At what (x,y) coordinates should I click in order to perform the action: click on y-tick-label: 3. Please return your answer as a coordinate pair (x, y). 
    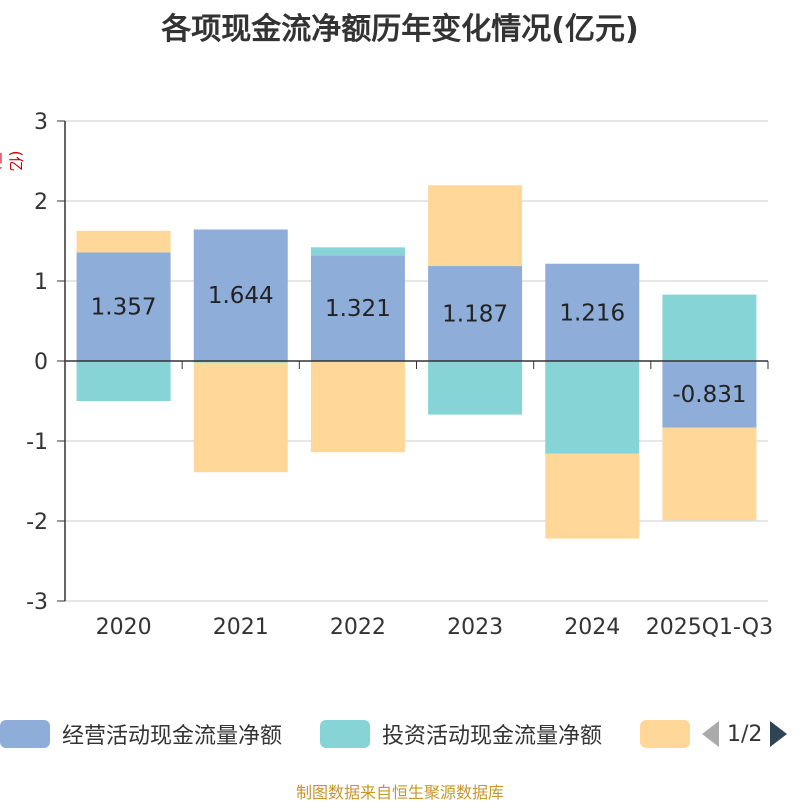
    Looking at the image, I should click on (41, 122).